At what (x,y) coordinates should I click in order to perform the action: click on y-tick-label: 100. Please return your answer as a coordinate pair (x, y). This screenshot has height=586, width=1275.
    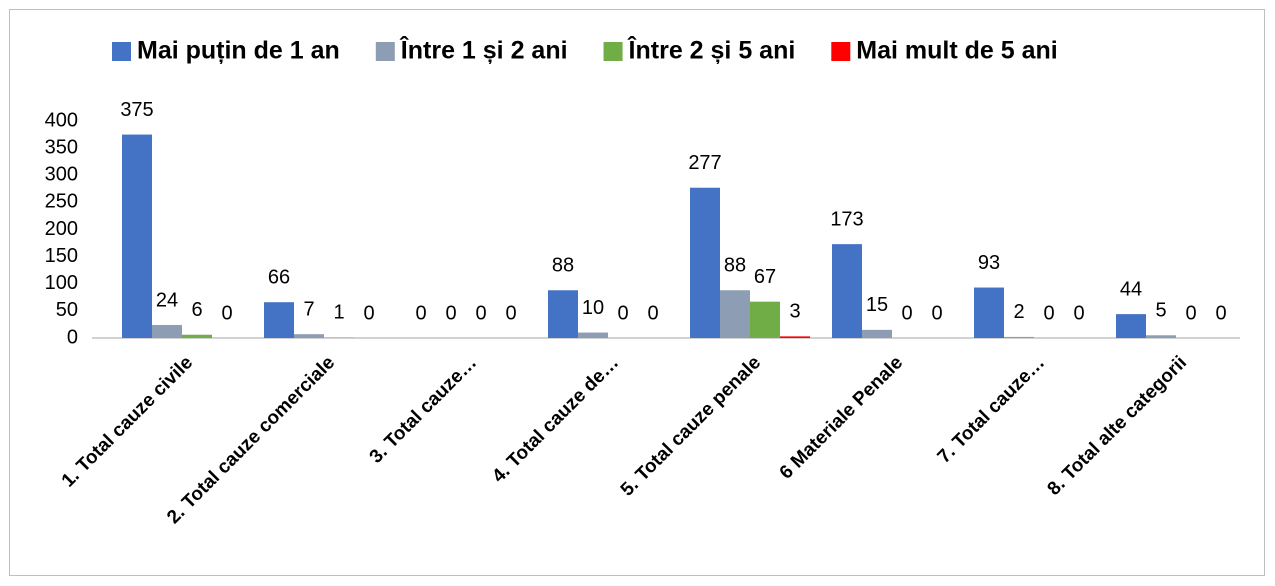
    Looking at the image, I should click on (61, 283).